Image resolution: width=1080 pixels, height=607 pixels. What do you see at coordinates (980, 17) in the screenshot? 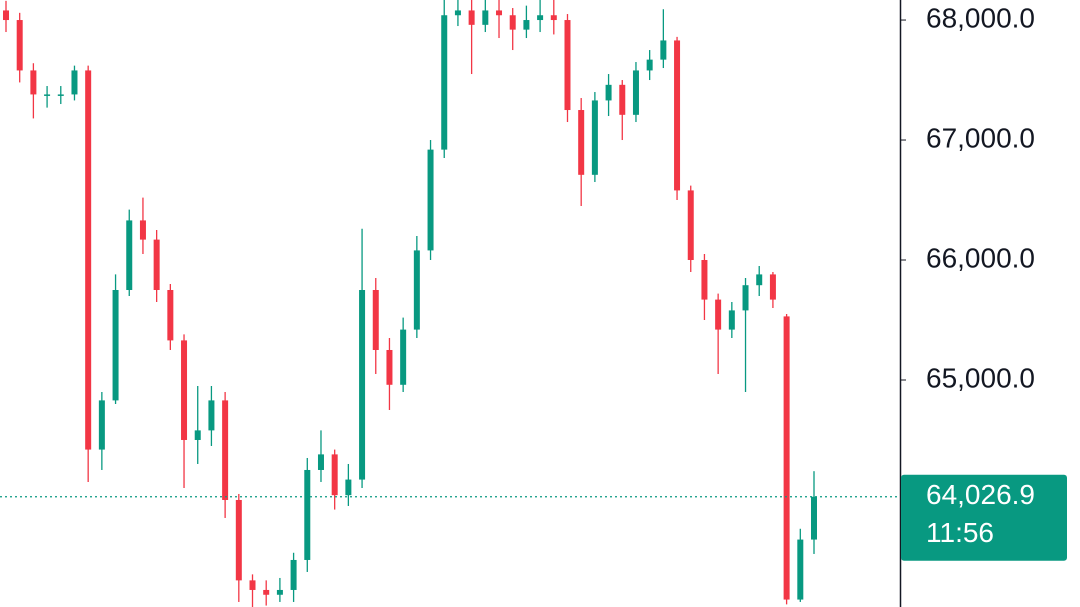
I see `y-tick-label: 68,000.0` at bounding box center [980, 17].